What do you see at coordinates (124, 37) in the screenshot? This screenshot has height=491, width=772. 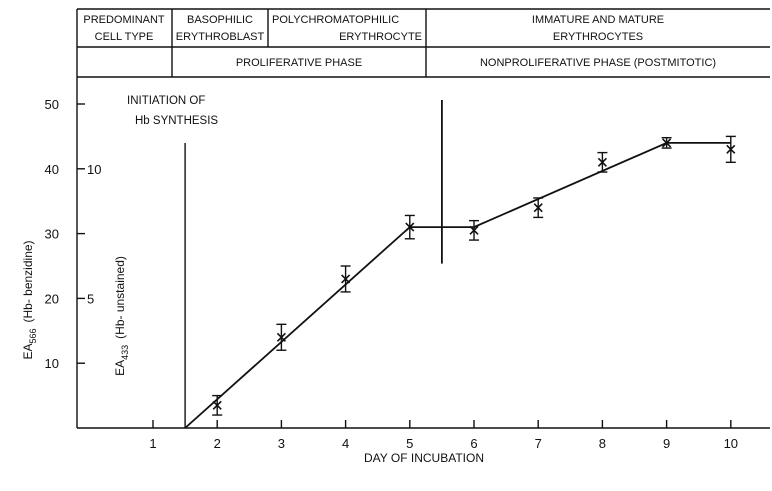 I see `header-cell-type-line2: CELL TYPE` at bounding box center [124, 37].